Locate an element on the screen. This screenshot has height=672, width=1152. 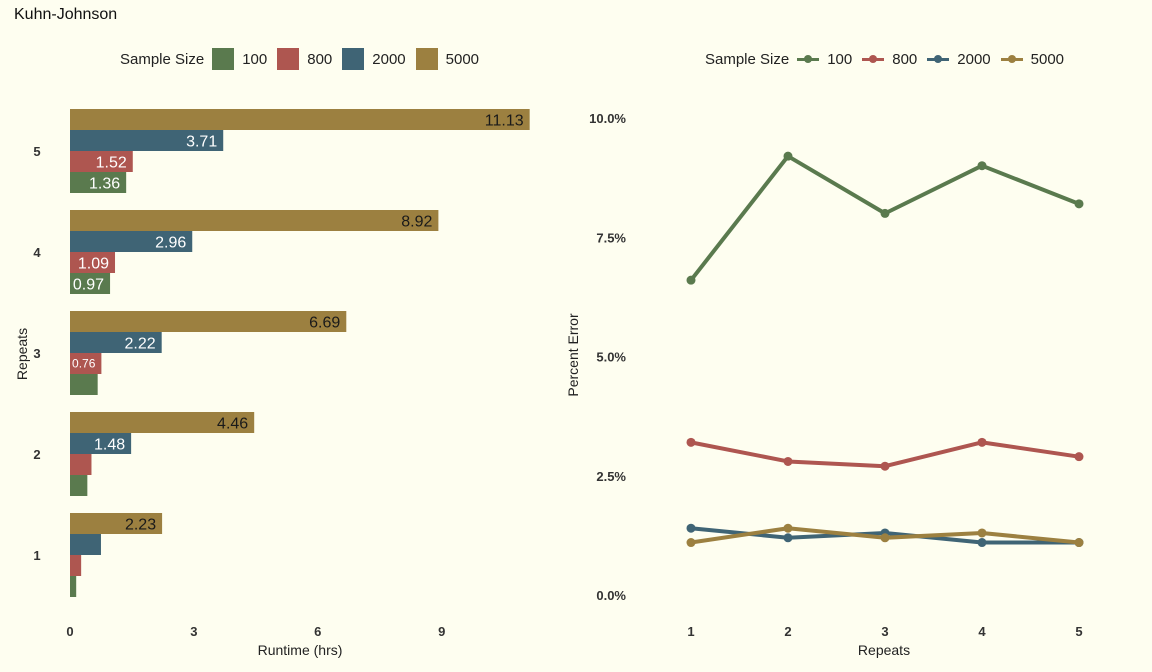
y-tick-label: 7.5% is located at coordinates (611, 237).